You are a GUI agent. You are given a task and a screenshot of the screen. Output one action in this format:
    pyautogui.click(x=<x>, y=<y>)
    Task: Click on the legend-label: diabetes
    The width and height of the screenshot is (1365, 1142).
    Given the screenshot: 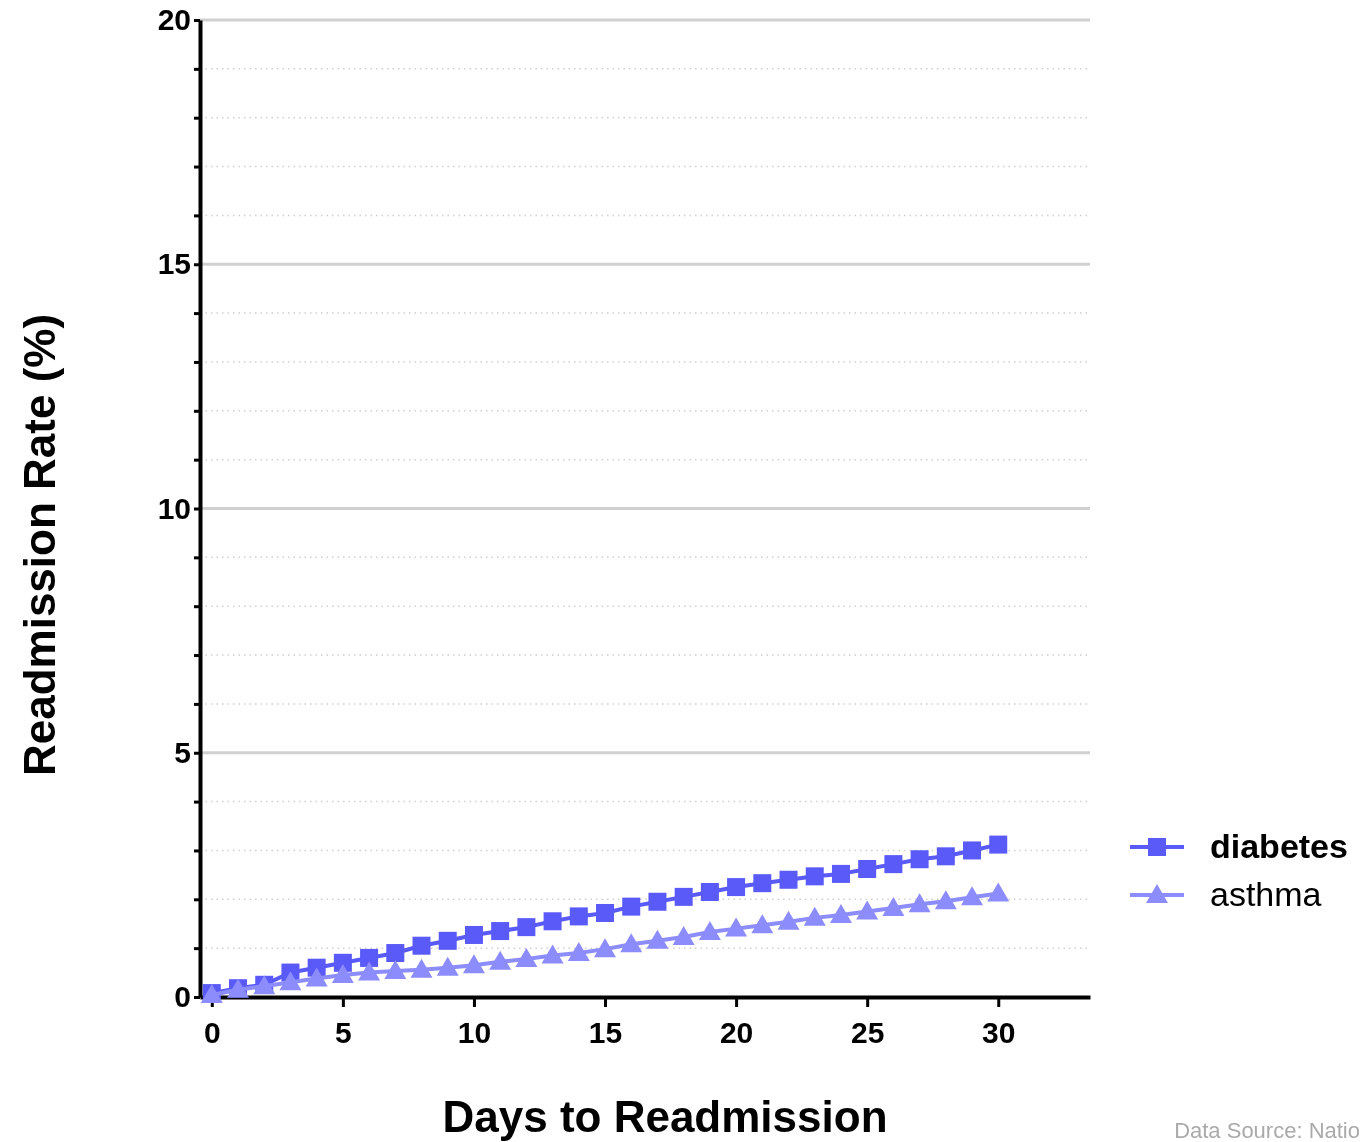 What is the action you would take?
    pyautogui.click(x=1279, y=846)
    